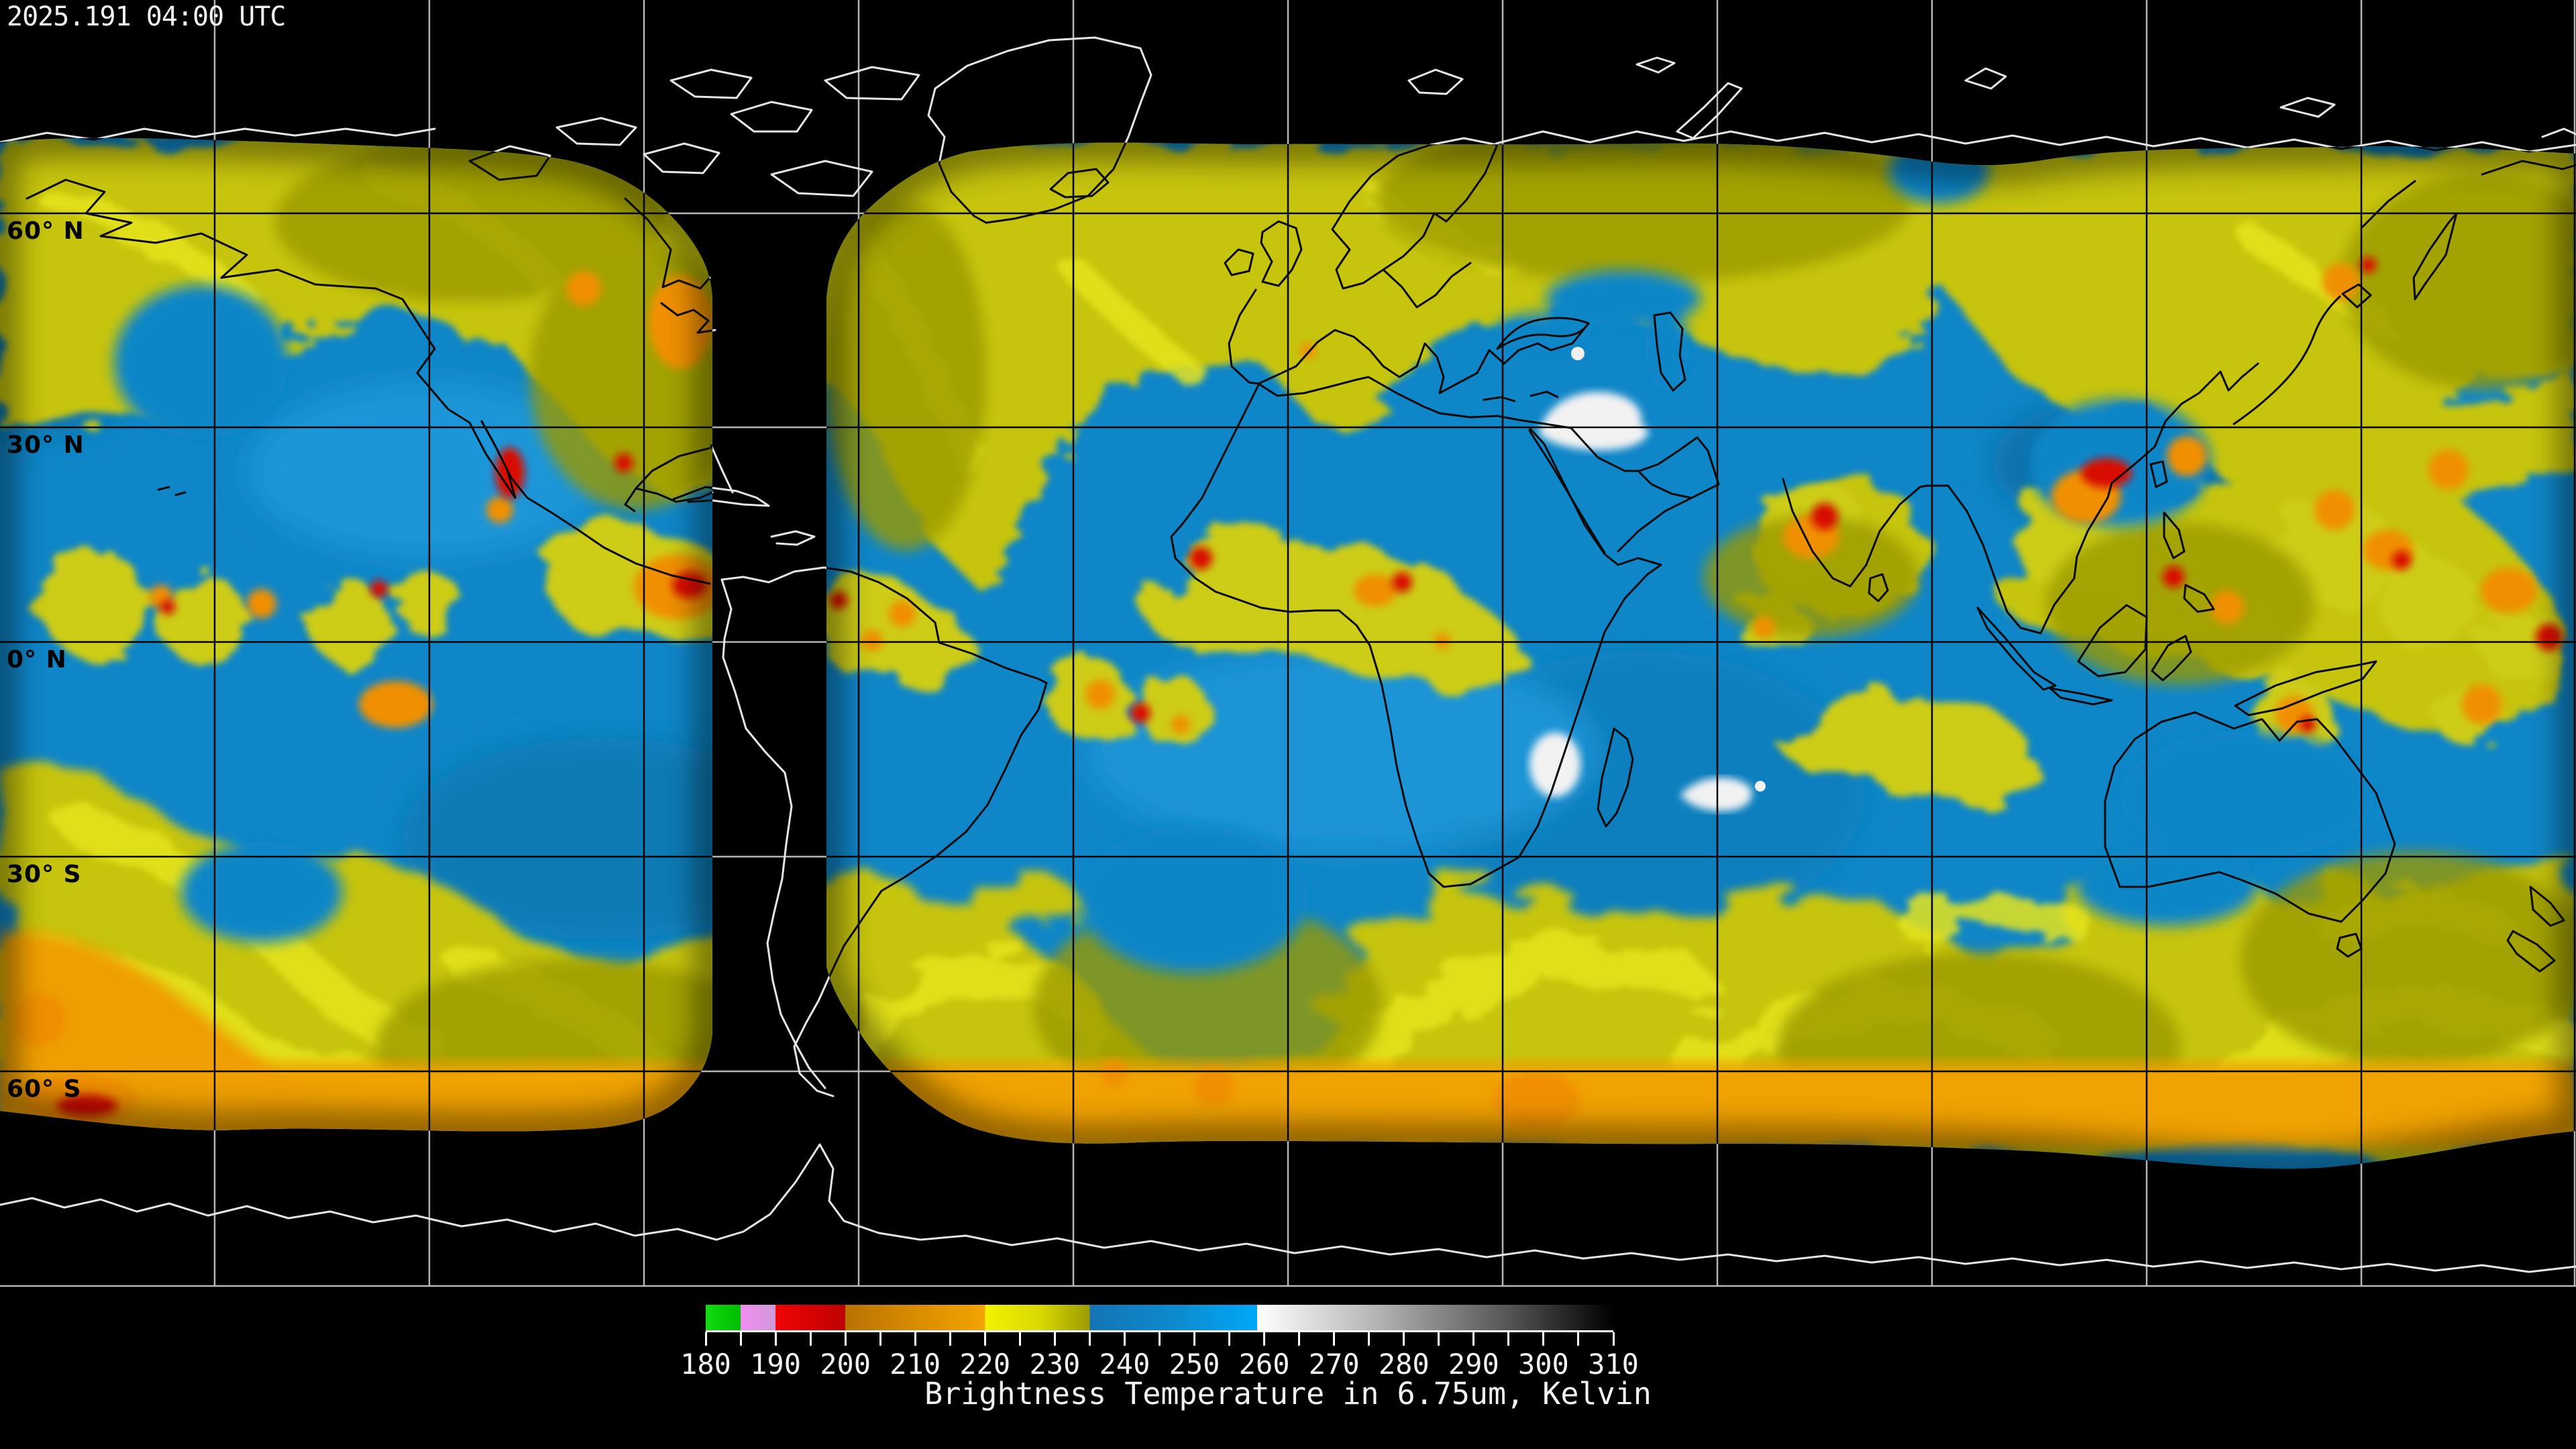 The width and height of the screenshot is (2576, 1449). I want to click on colorbar-tick-label: 260, so click(1264, 1364).